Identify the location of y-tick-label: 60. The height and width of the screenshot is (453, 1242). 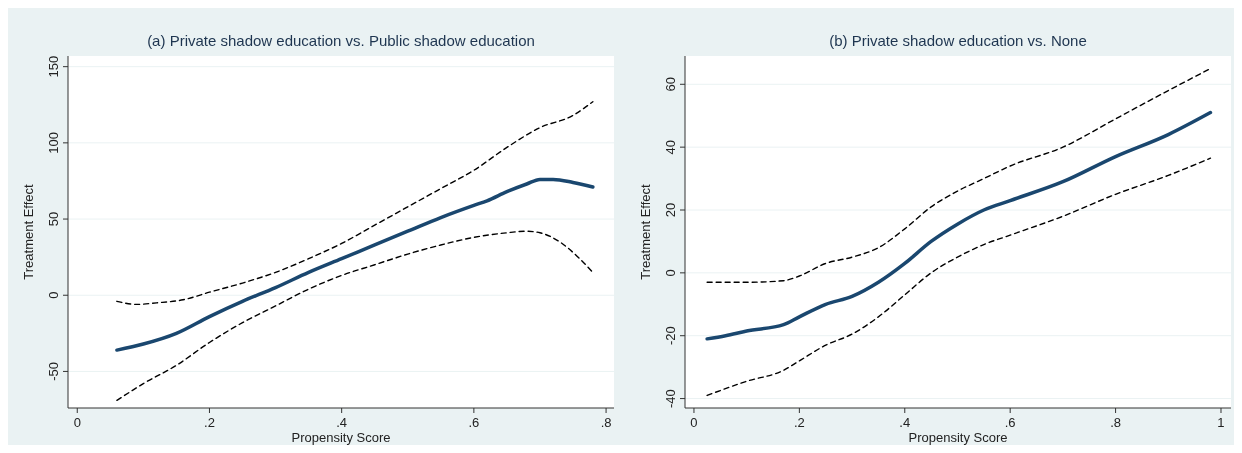
(670, 84).